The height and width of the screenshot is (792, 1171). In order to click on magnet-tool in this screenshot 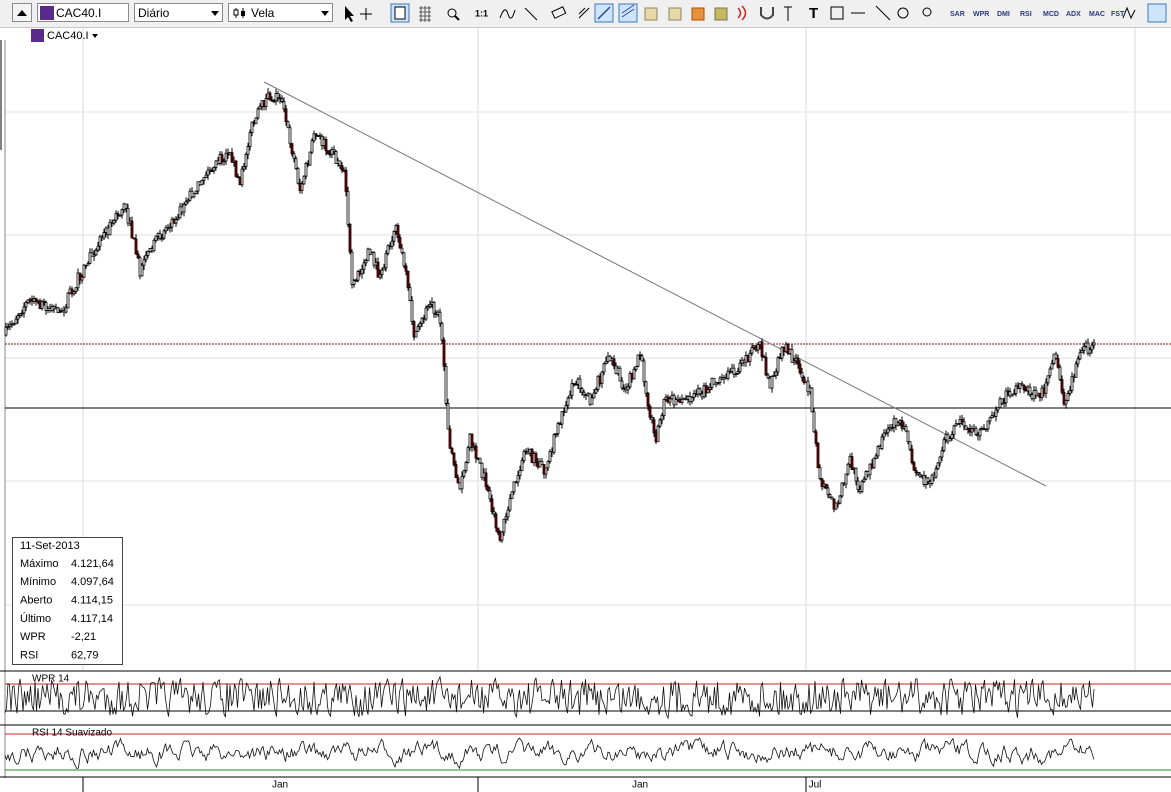, I will do `click(767, 13)`.